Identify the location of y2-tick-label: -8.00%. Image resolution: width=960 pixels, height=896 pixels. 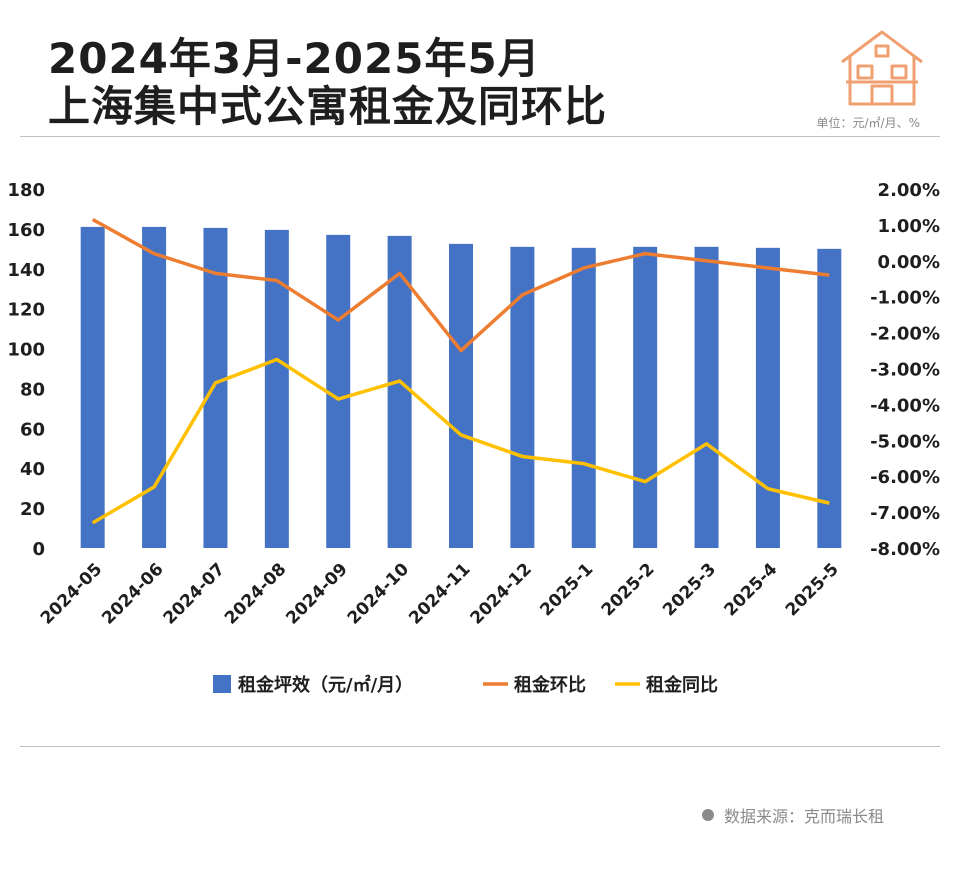
(905, 549).